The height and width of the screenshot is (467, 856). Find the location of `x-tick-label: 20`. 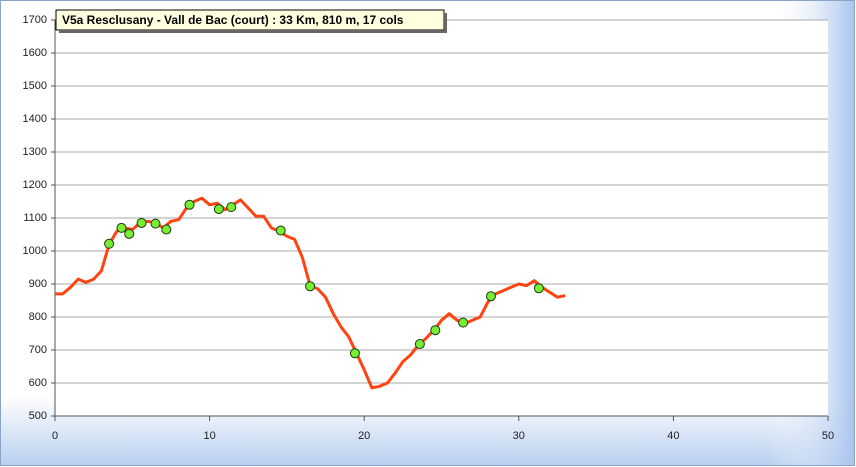

x-tick-label: 20 is located at coordinates (364, 436).